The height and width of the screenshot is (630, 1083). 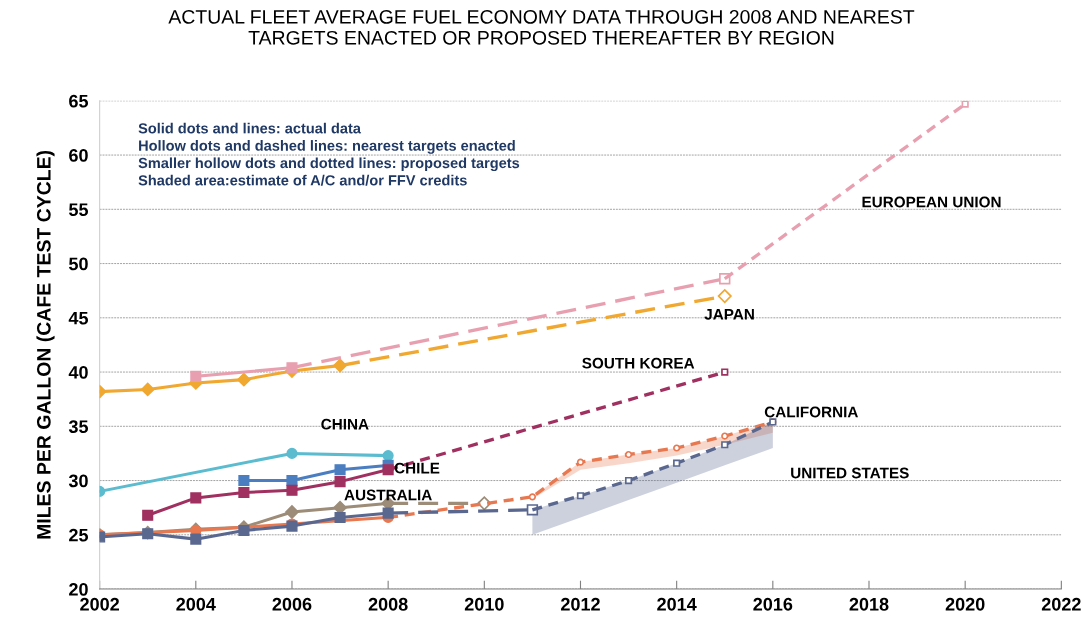 I want to click on series-label: JAPAN, so click(x=729, y=314).